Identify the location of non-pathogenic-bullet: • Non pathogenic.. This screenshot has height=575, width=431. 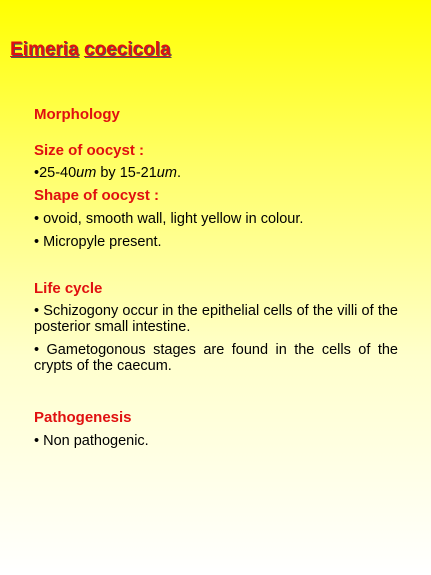
(91, 441).